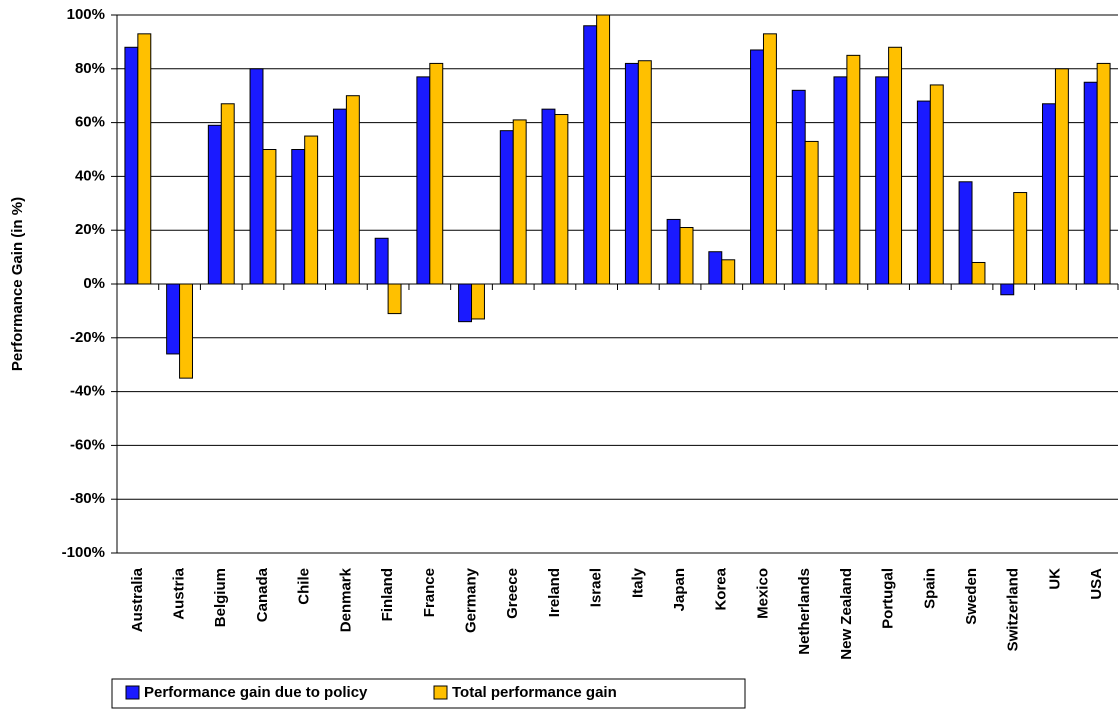 The image size is (1119, 712). I want to click on x-tick-label: Switzerland, so click(1013, 609).